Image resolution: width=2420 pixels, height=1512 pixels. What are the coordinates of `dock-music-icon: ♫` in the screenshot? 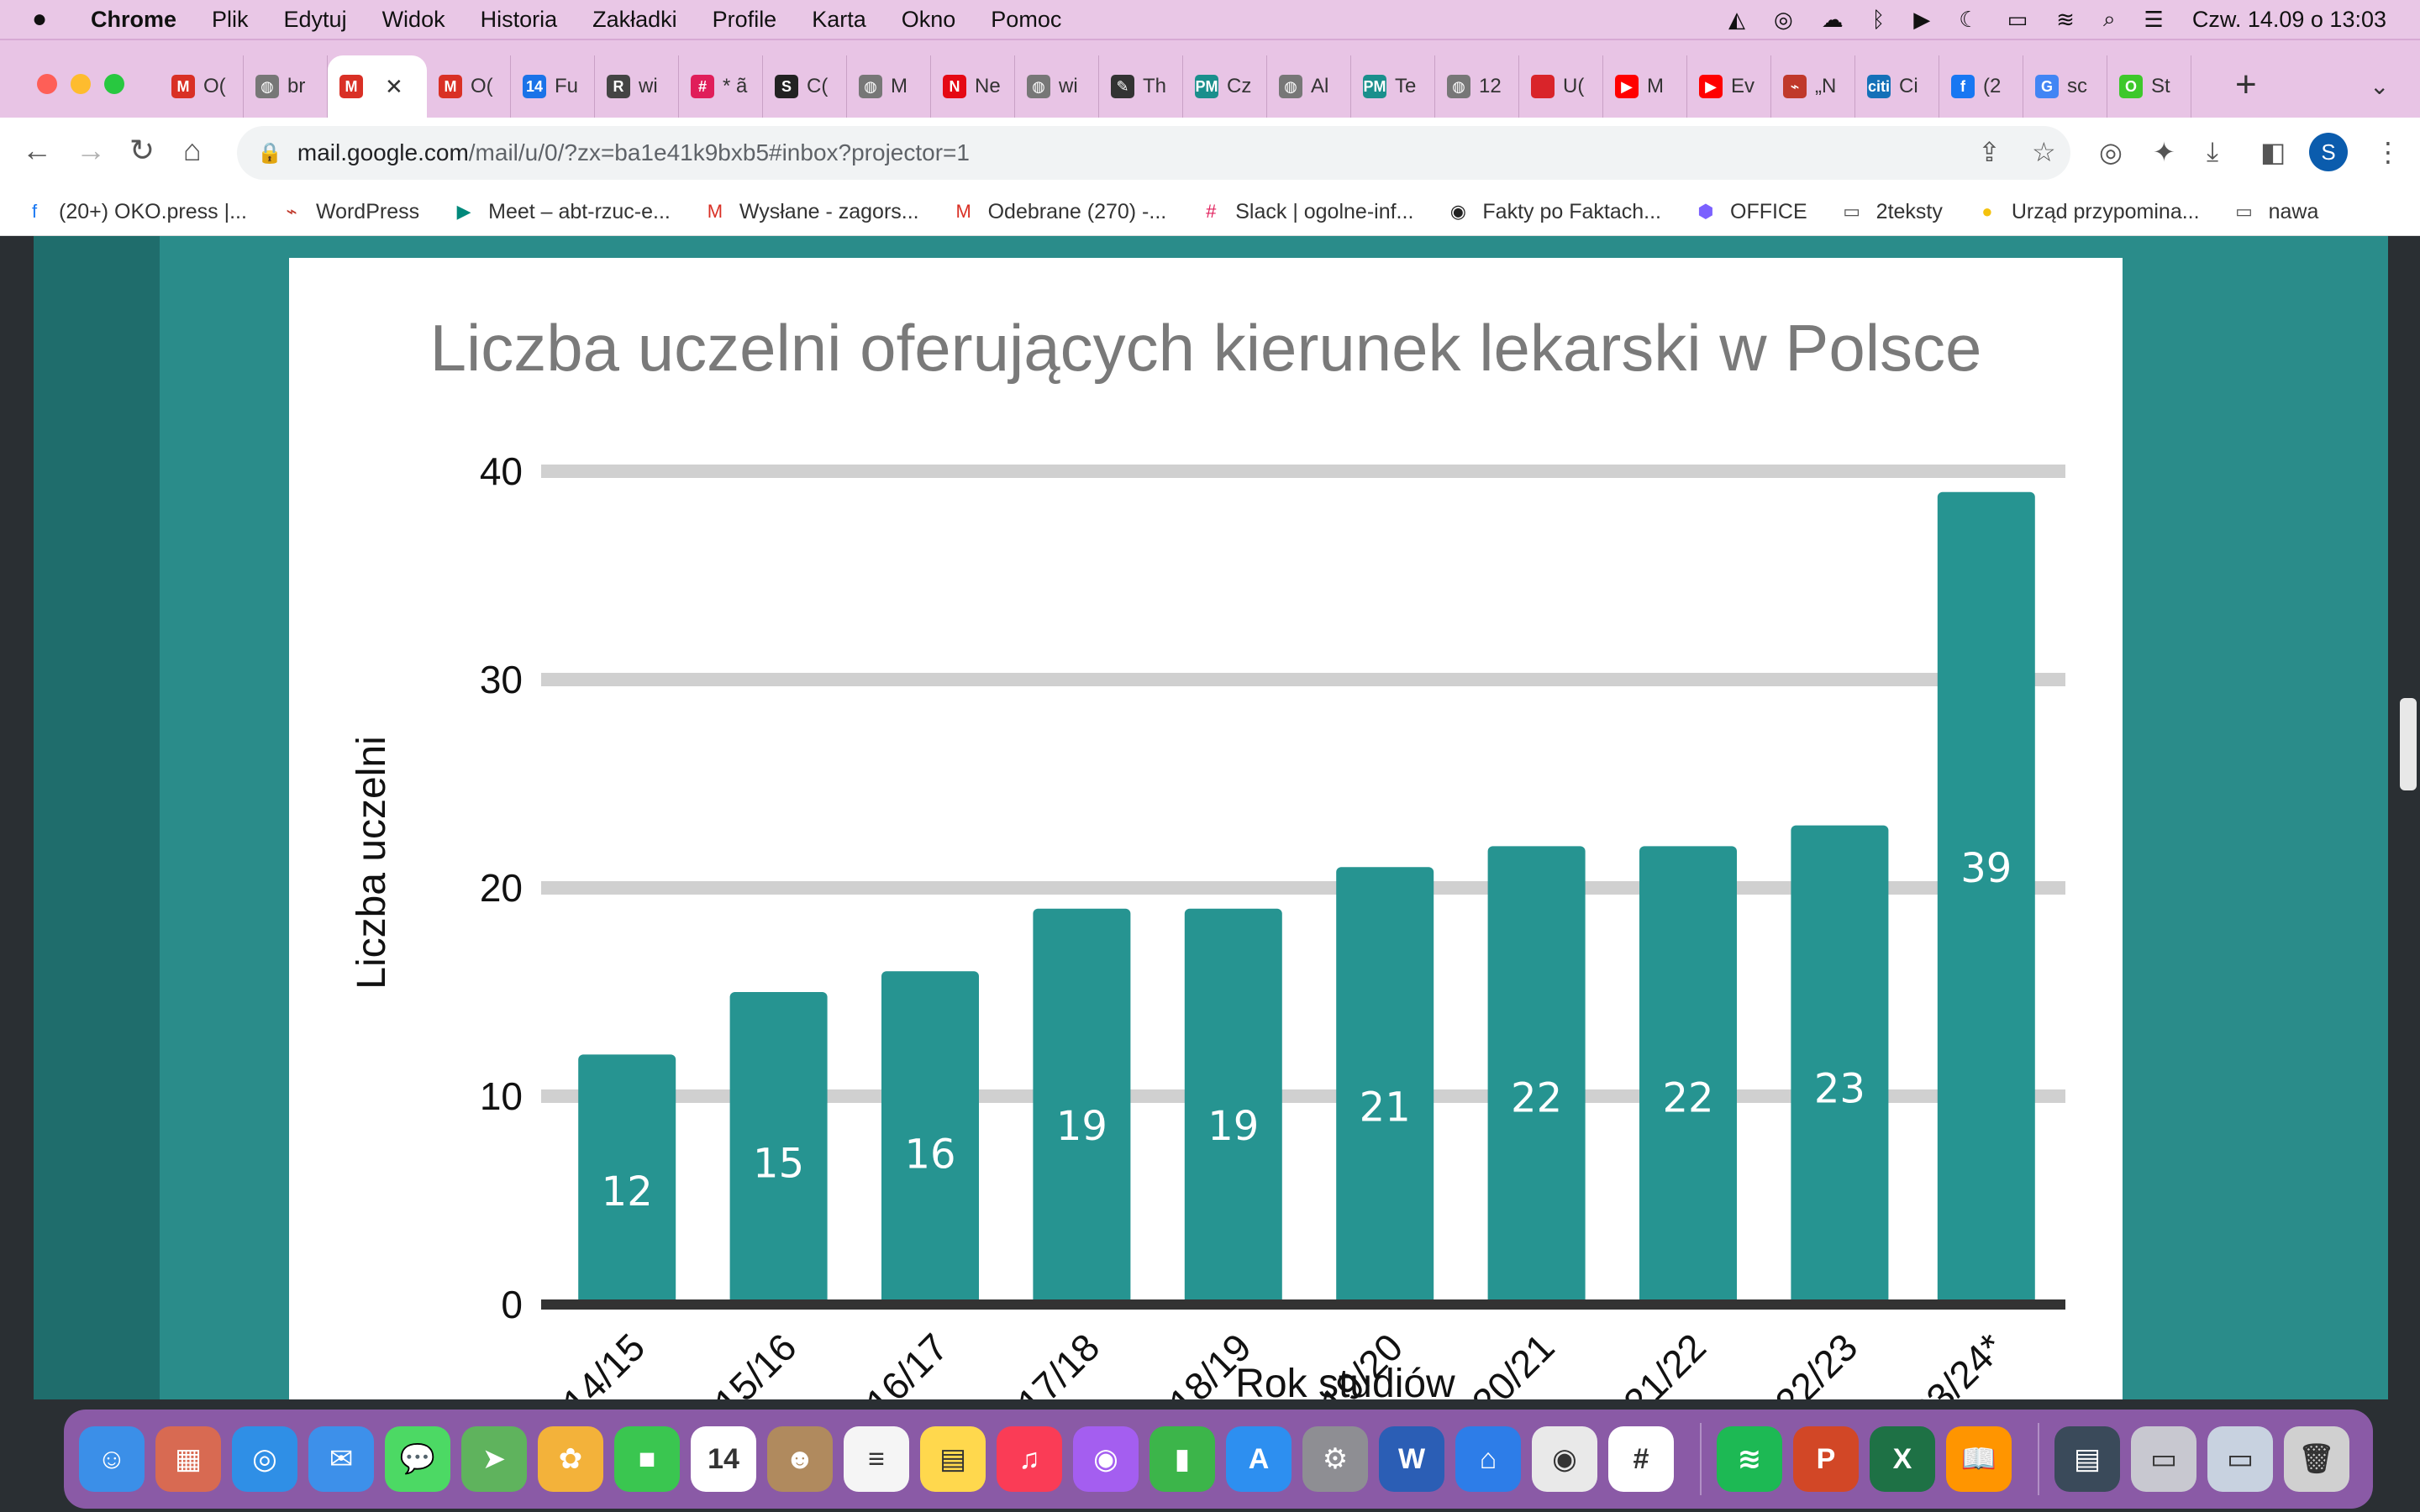 It's located at (1029, 1459).